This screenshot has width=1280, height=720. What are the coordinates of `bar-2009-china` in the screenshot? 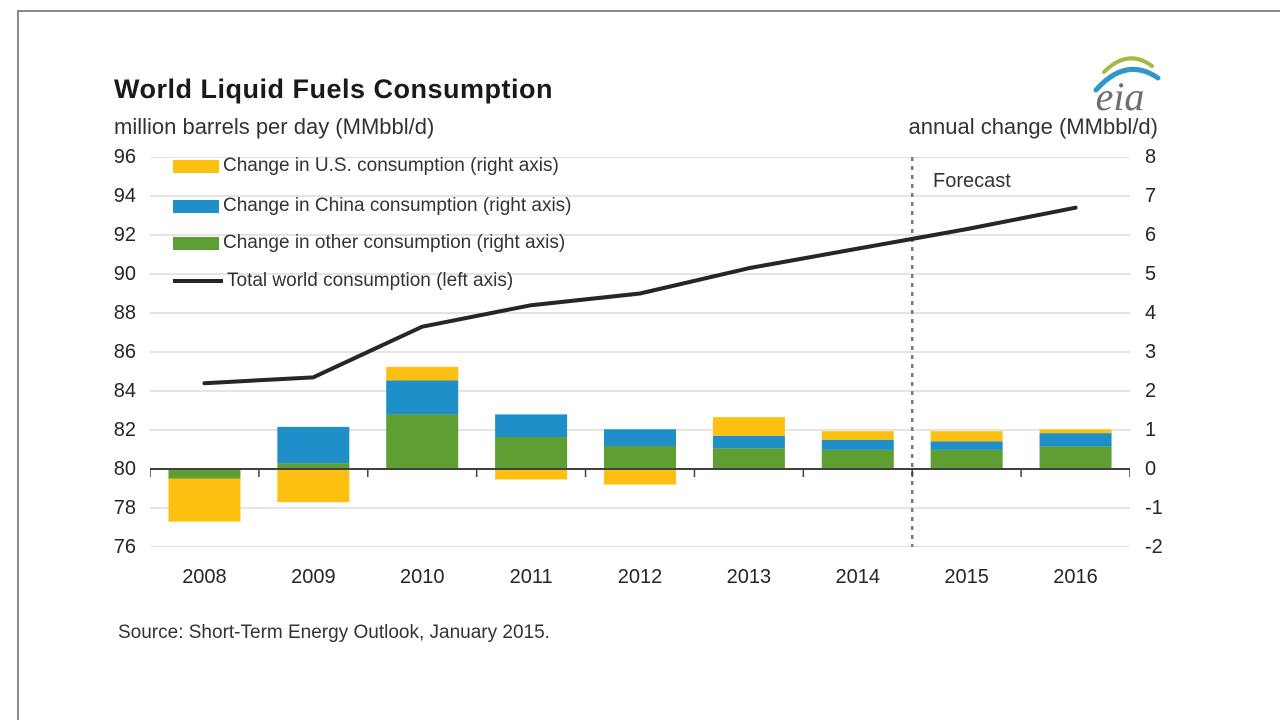 It's located at (313, 445).